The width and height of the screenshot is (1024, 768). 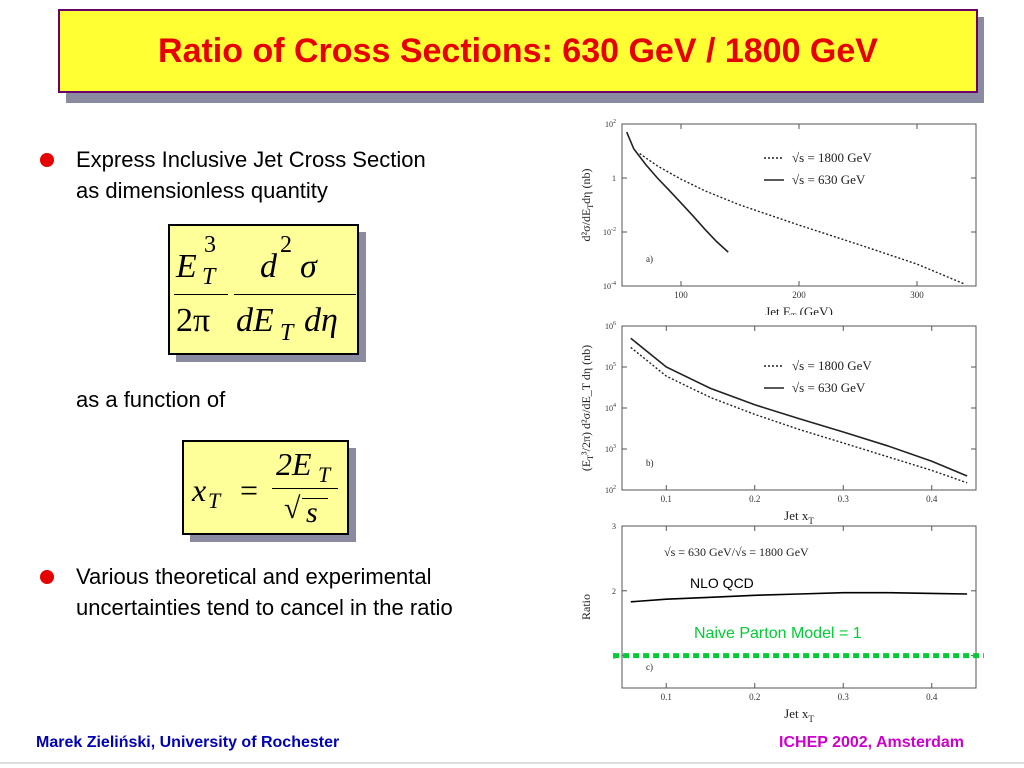 What do you see at coordinates (268, 266) in the screenshot?
I see `eq1-num-right: d` at bounding box center [268, 266].